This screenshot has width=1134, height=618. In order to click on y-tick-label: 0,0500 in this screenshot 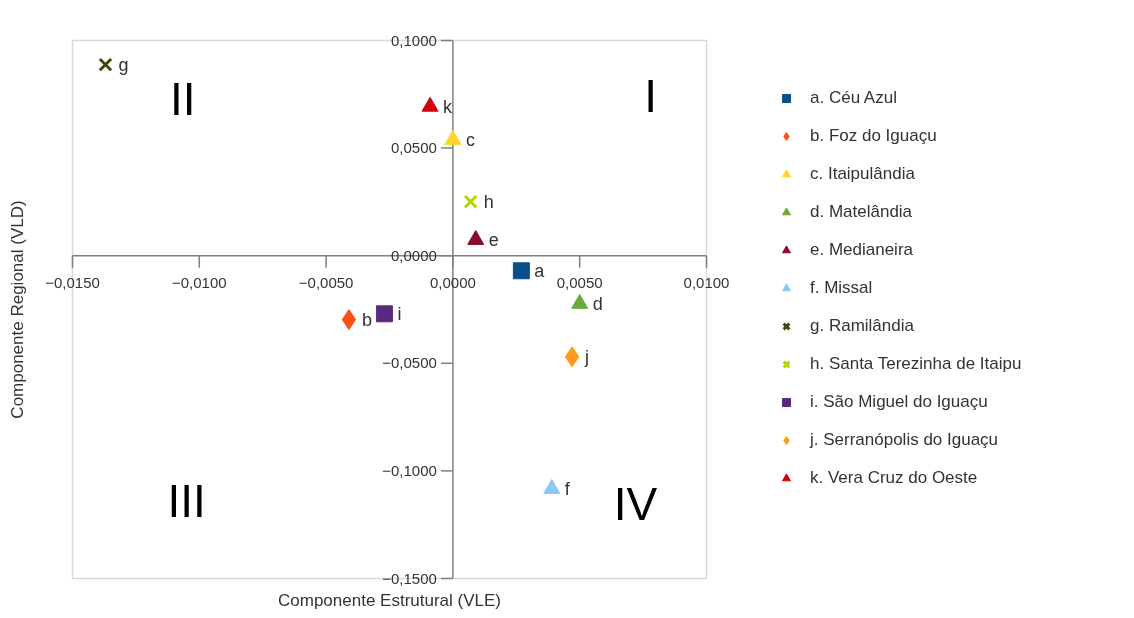, I will do `click(414, 148)`.